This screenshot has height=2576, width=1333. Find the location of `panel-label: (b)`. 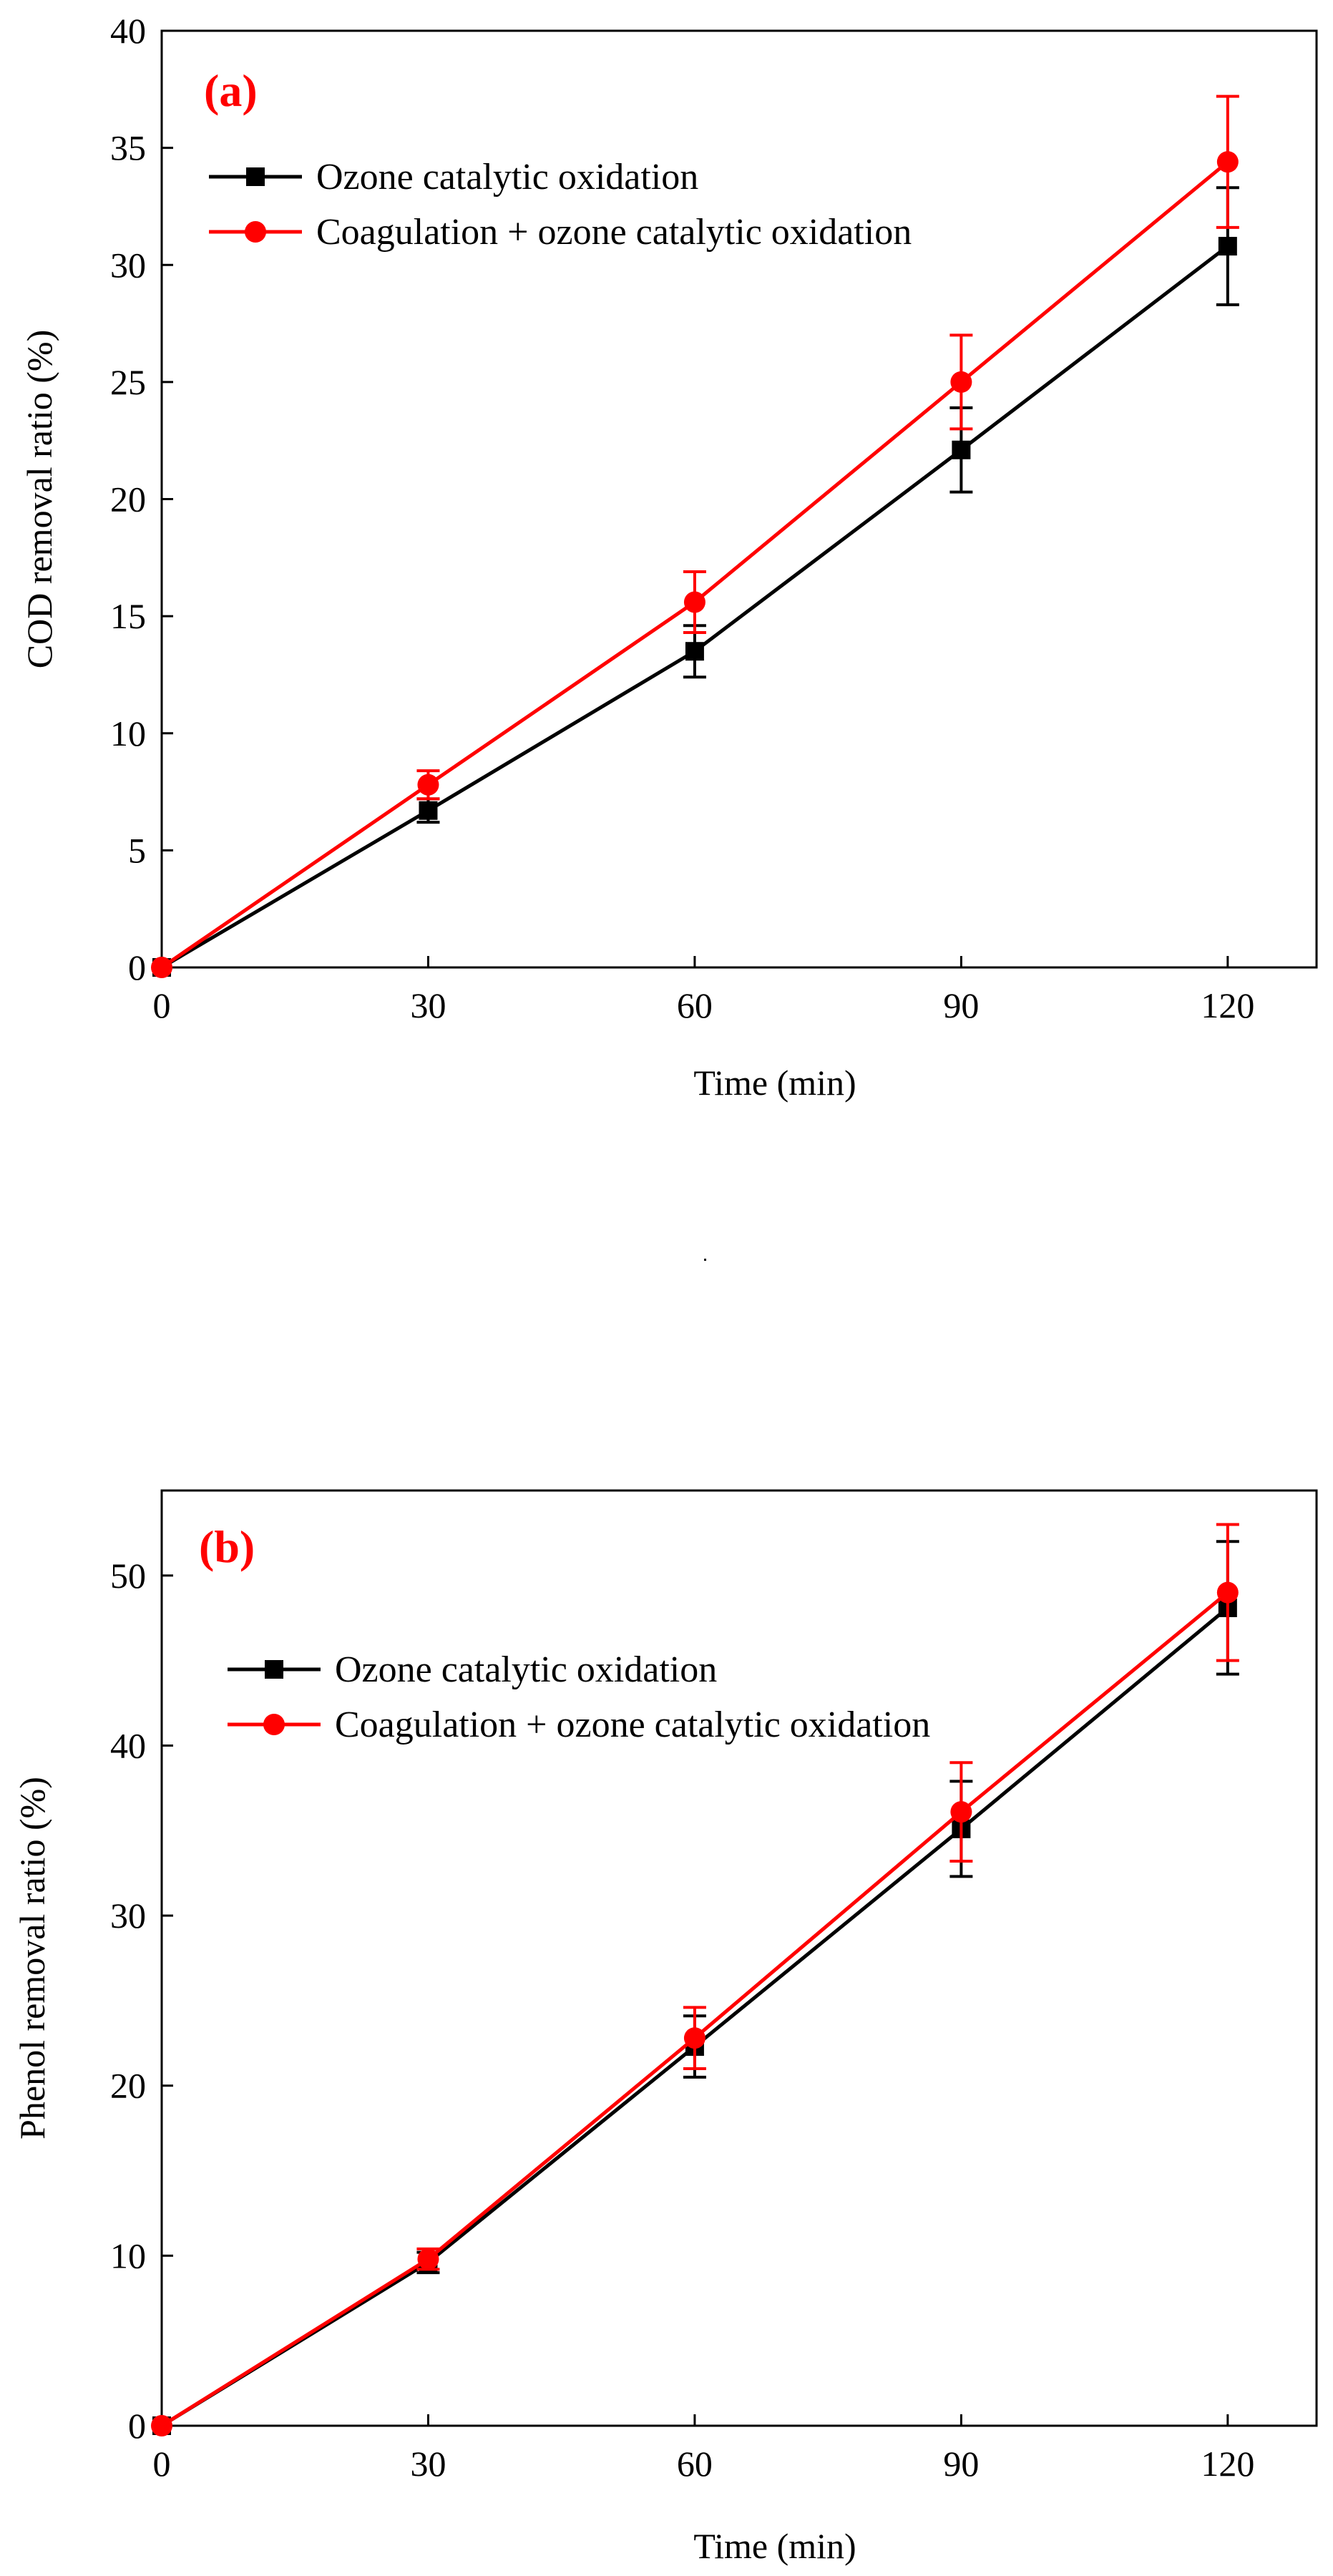

panel-label: (b) is located at coordinates (227, 1546).